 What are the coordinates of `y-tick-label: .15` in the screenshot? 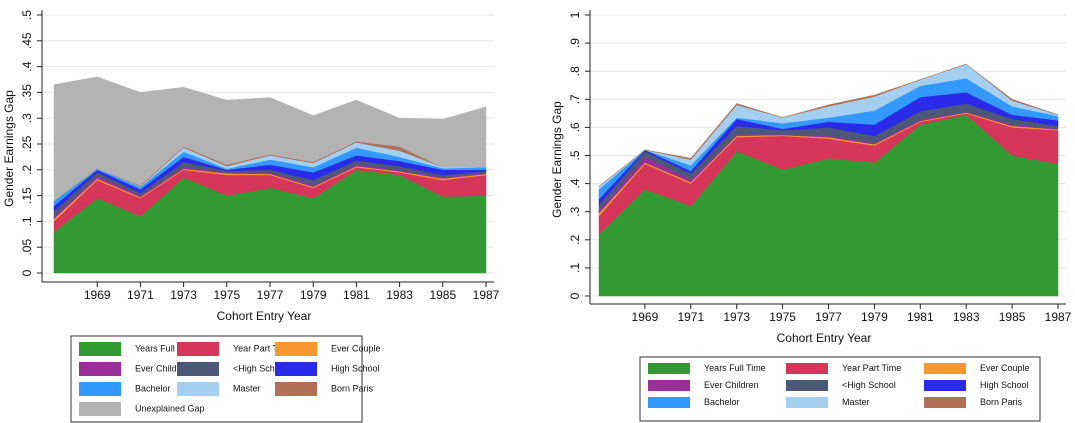 It's located at (27, 195).